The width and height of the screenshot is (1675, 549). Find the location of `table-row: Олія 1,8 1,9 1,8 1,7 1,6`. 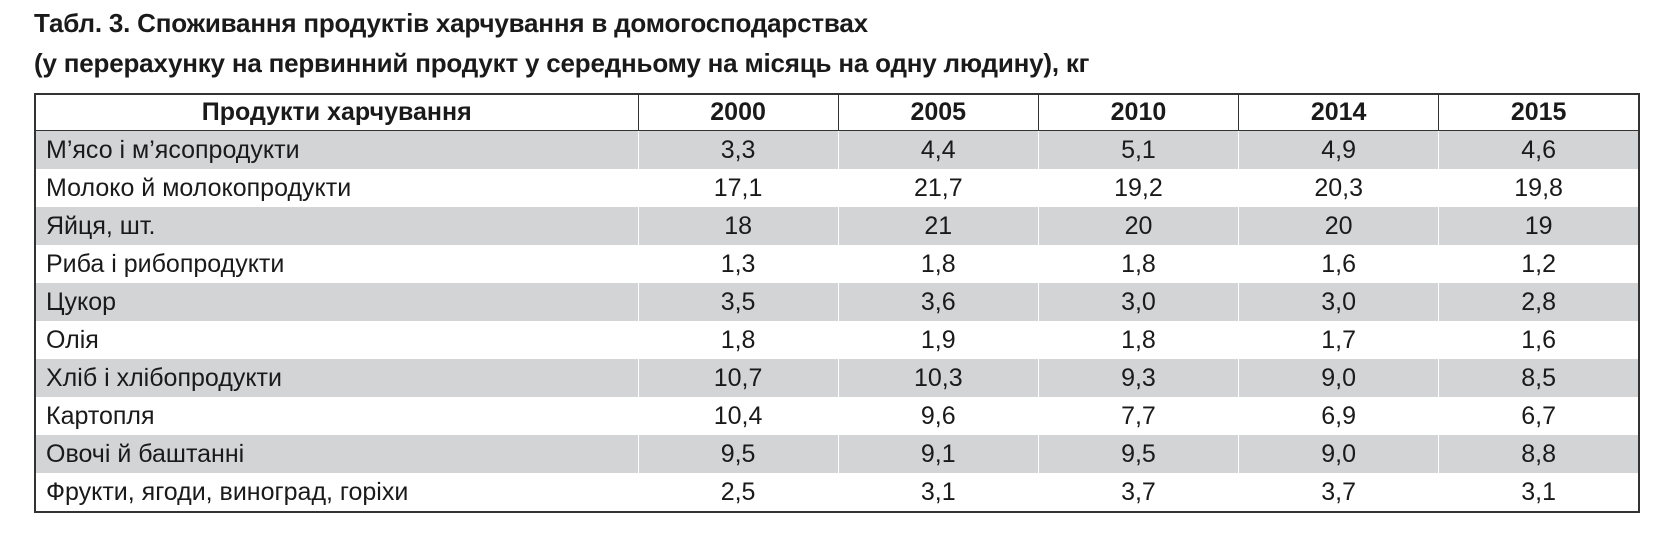

table-row: Олія 1,8 1,9 1,8 1,7 1,6 is located at coordinates (837, 340).